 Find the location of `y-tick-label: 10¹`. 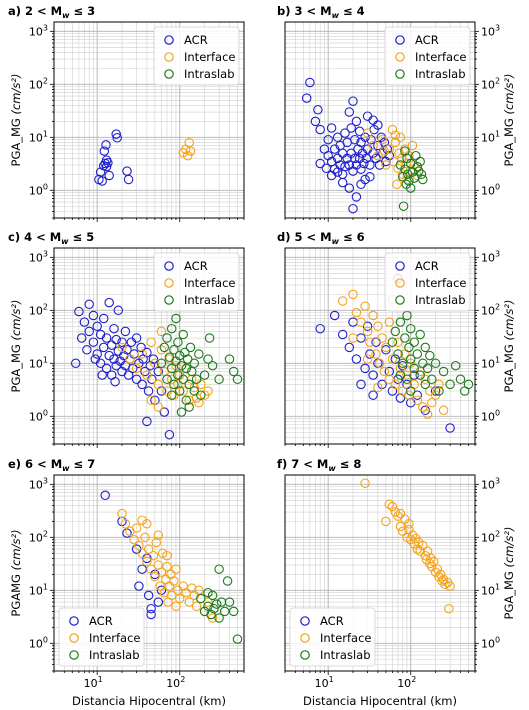

y-tick-label: 10¹ is located at coordinates (38, 589).